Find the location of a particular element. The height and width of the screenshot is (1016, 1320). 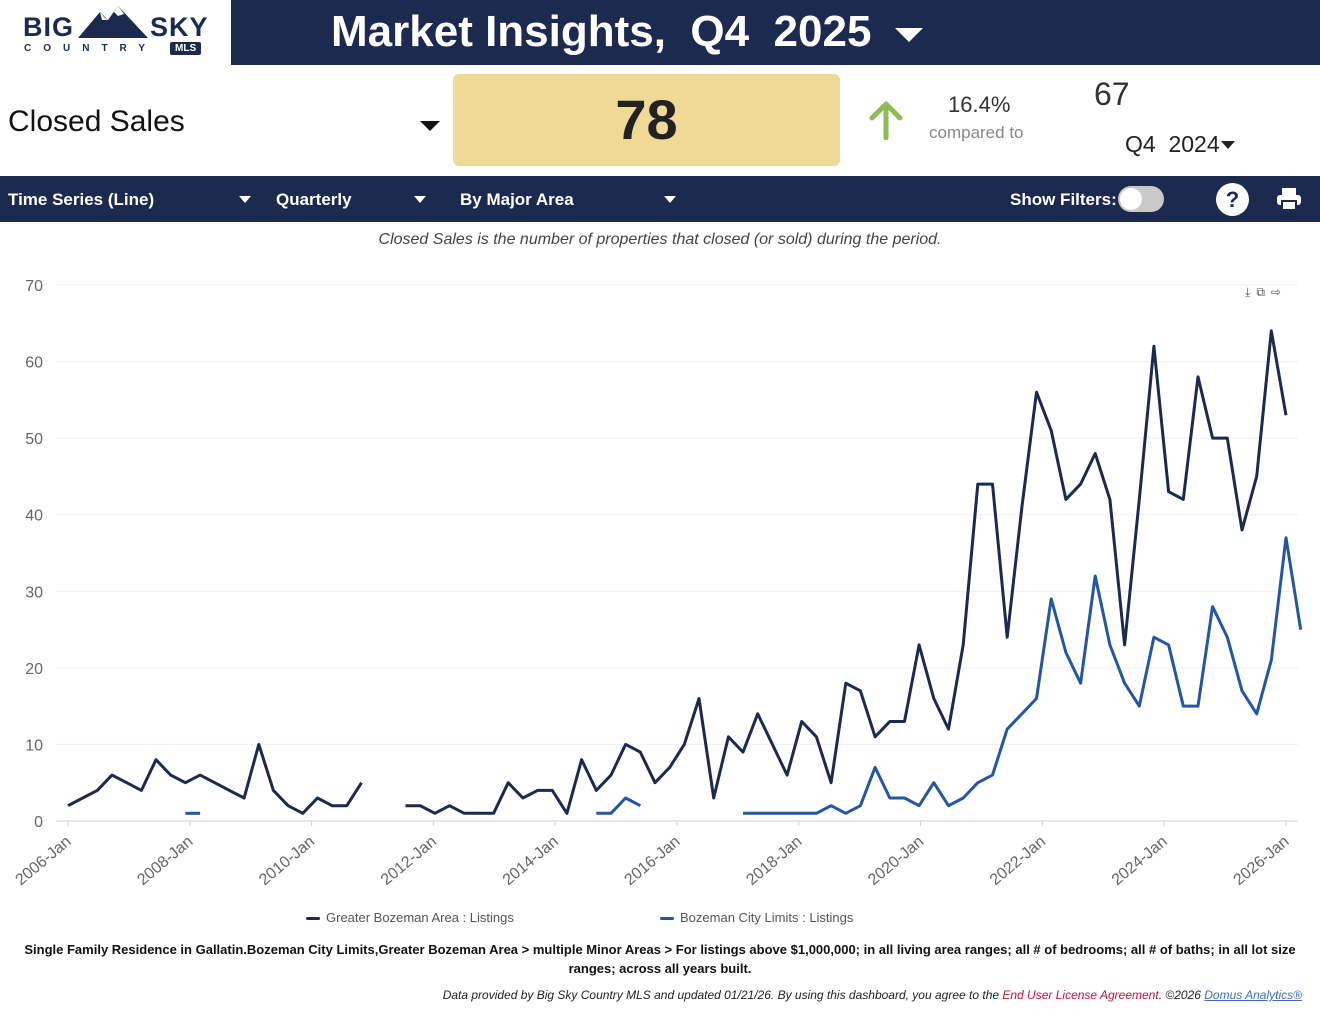

period-dropdown-icon is located at coordinates (909, 35).